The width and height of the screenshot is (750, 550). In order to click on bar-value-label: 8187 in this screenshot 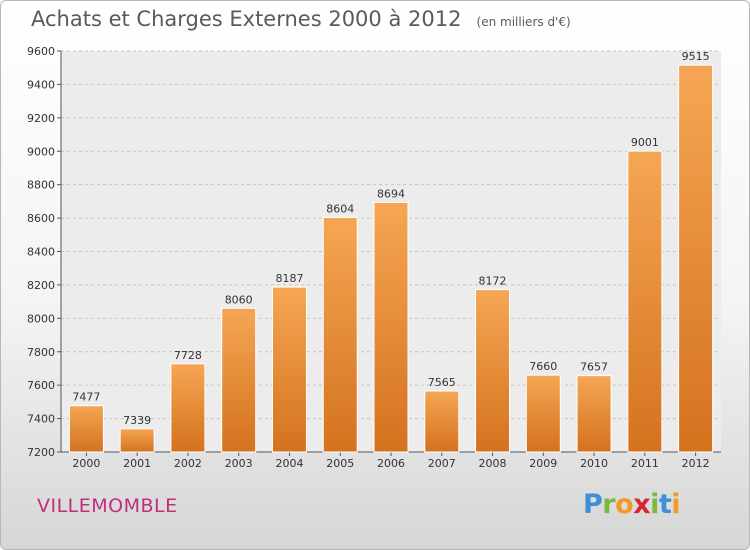, I will do `click(289, 278)`.